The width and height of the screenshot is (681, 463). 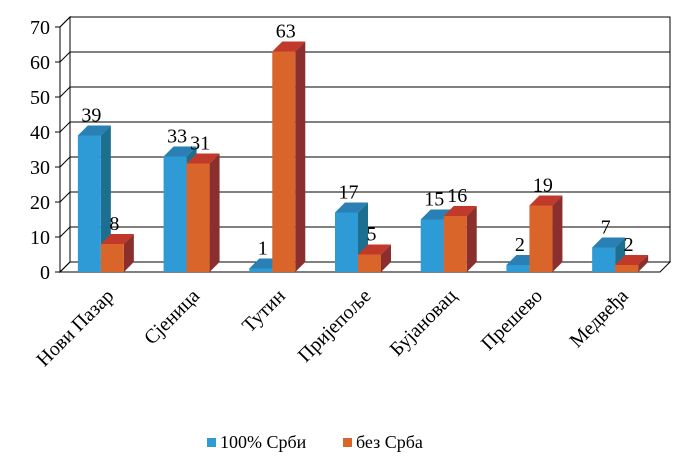 I want to click on data-label-1-3: 5, so click(x=372, y=235).